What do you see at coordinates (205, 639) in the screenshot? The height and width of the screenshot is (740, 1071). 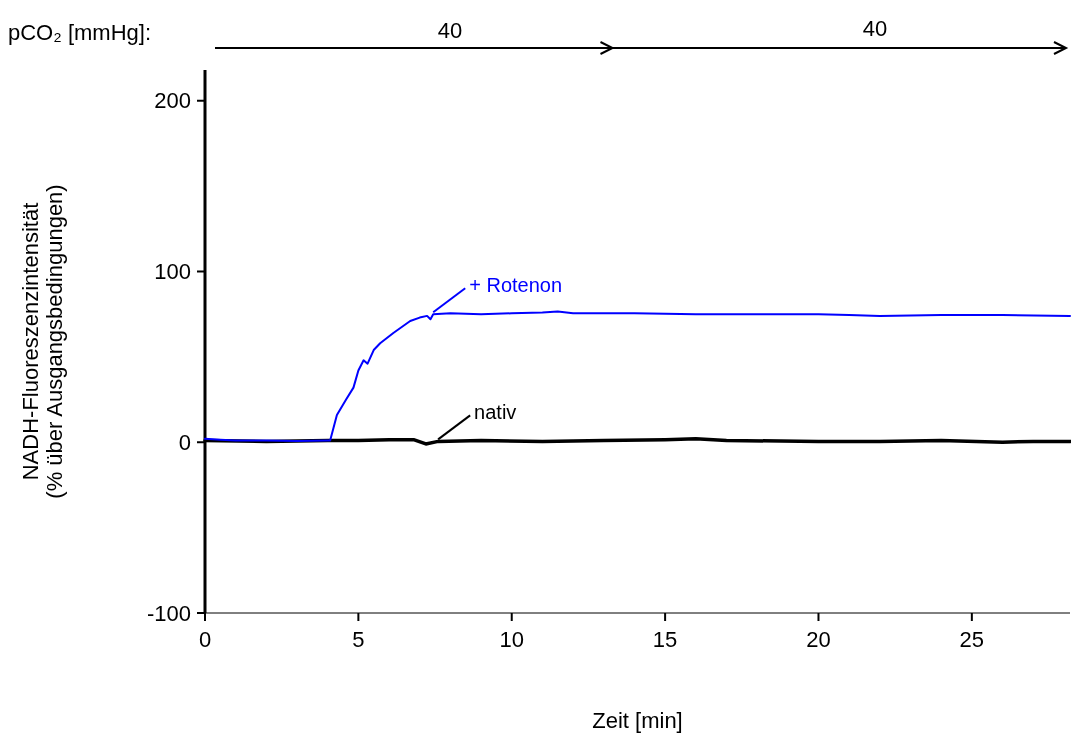 I see `x-tick-label: 0` at bounding box center [205, 639].